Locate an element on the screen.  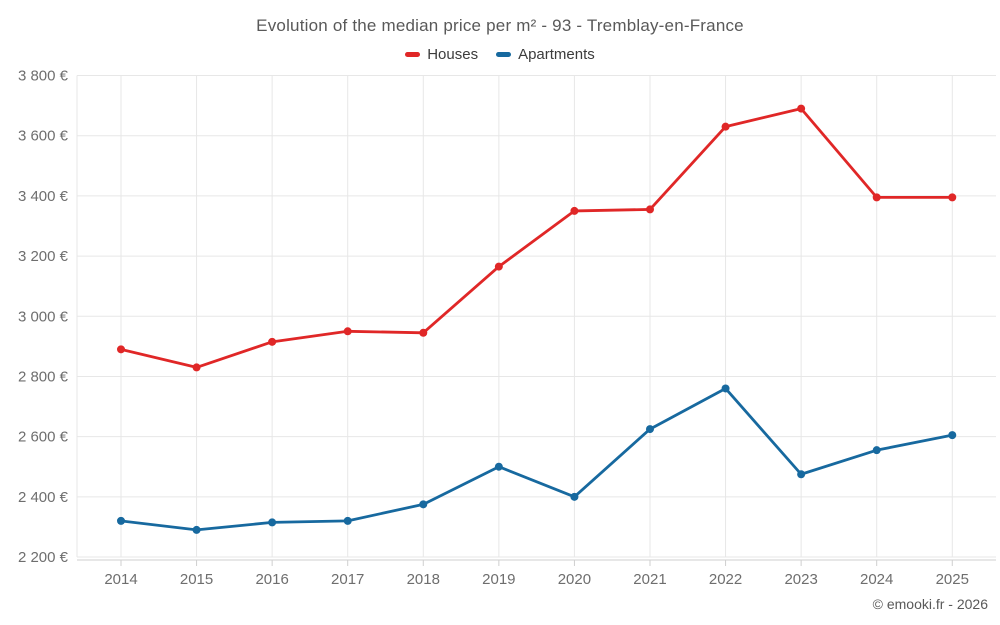
y-axis-label: 2 600 € is located at coordinates (43, 437).